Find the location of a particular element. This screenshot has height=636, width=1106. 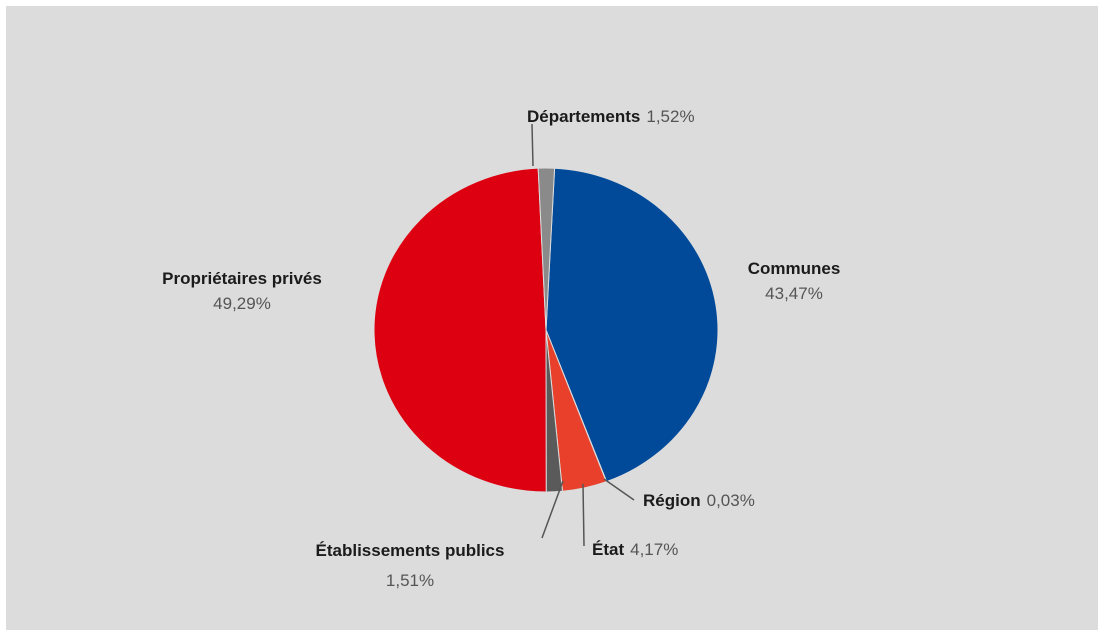

leader-line-departements is located at coordinates (532, 145).